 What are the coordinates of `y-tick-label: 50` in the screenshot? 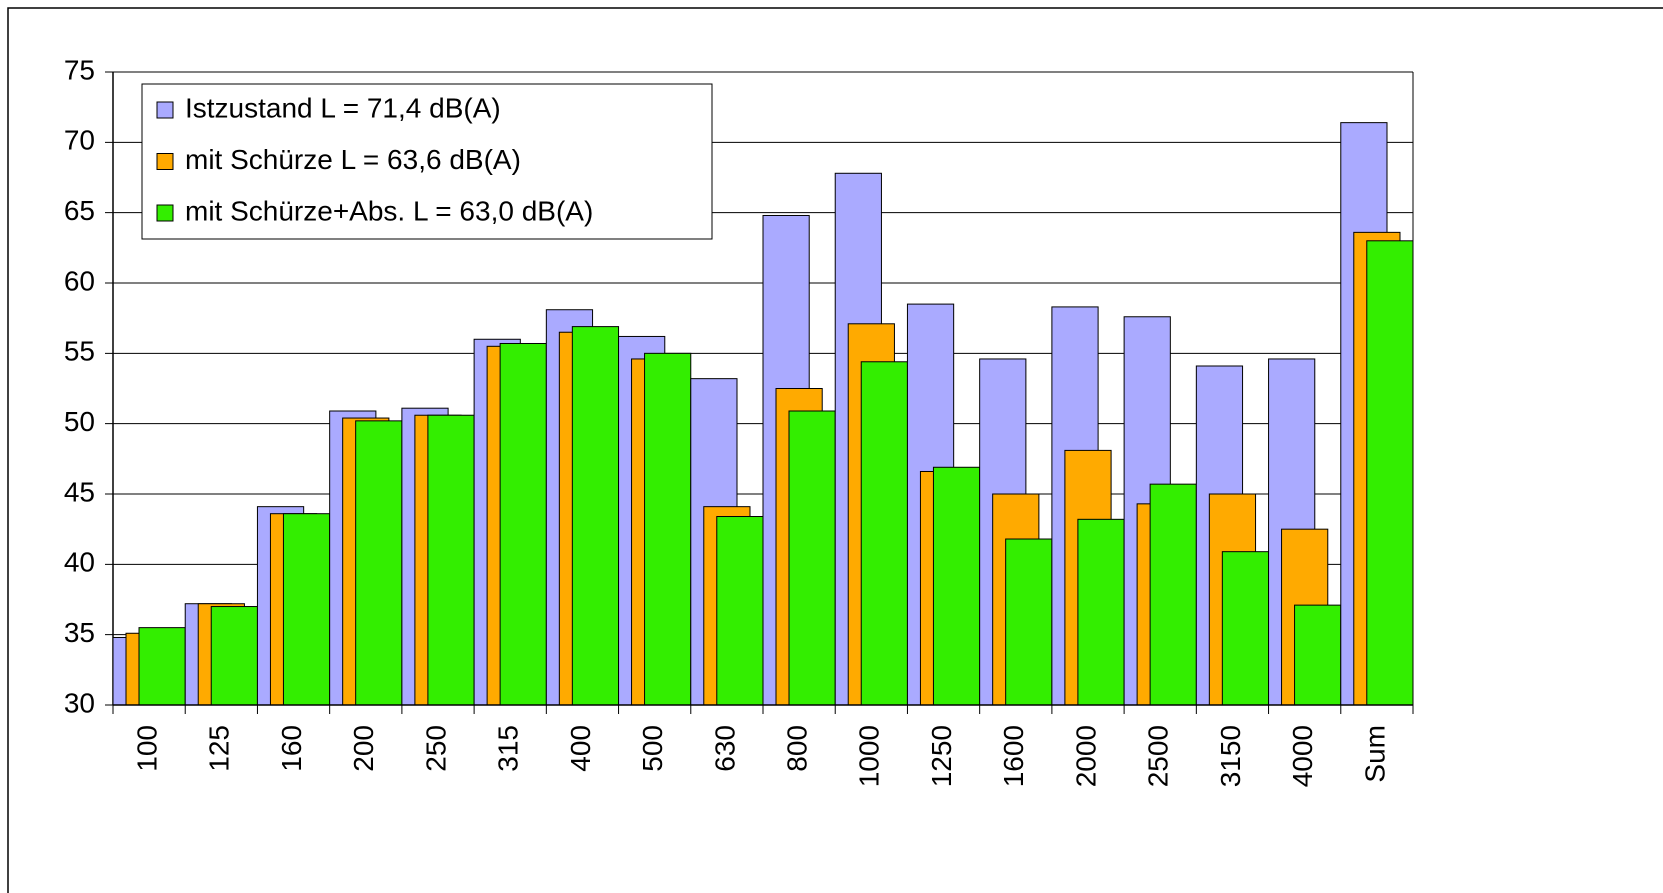 It's located at (79, 421).